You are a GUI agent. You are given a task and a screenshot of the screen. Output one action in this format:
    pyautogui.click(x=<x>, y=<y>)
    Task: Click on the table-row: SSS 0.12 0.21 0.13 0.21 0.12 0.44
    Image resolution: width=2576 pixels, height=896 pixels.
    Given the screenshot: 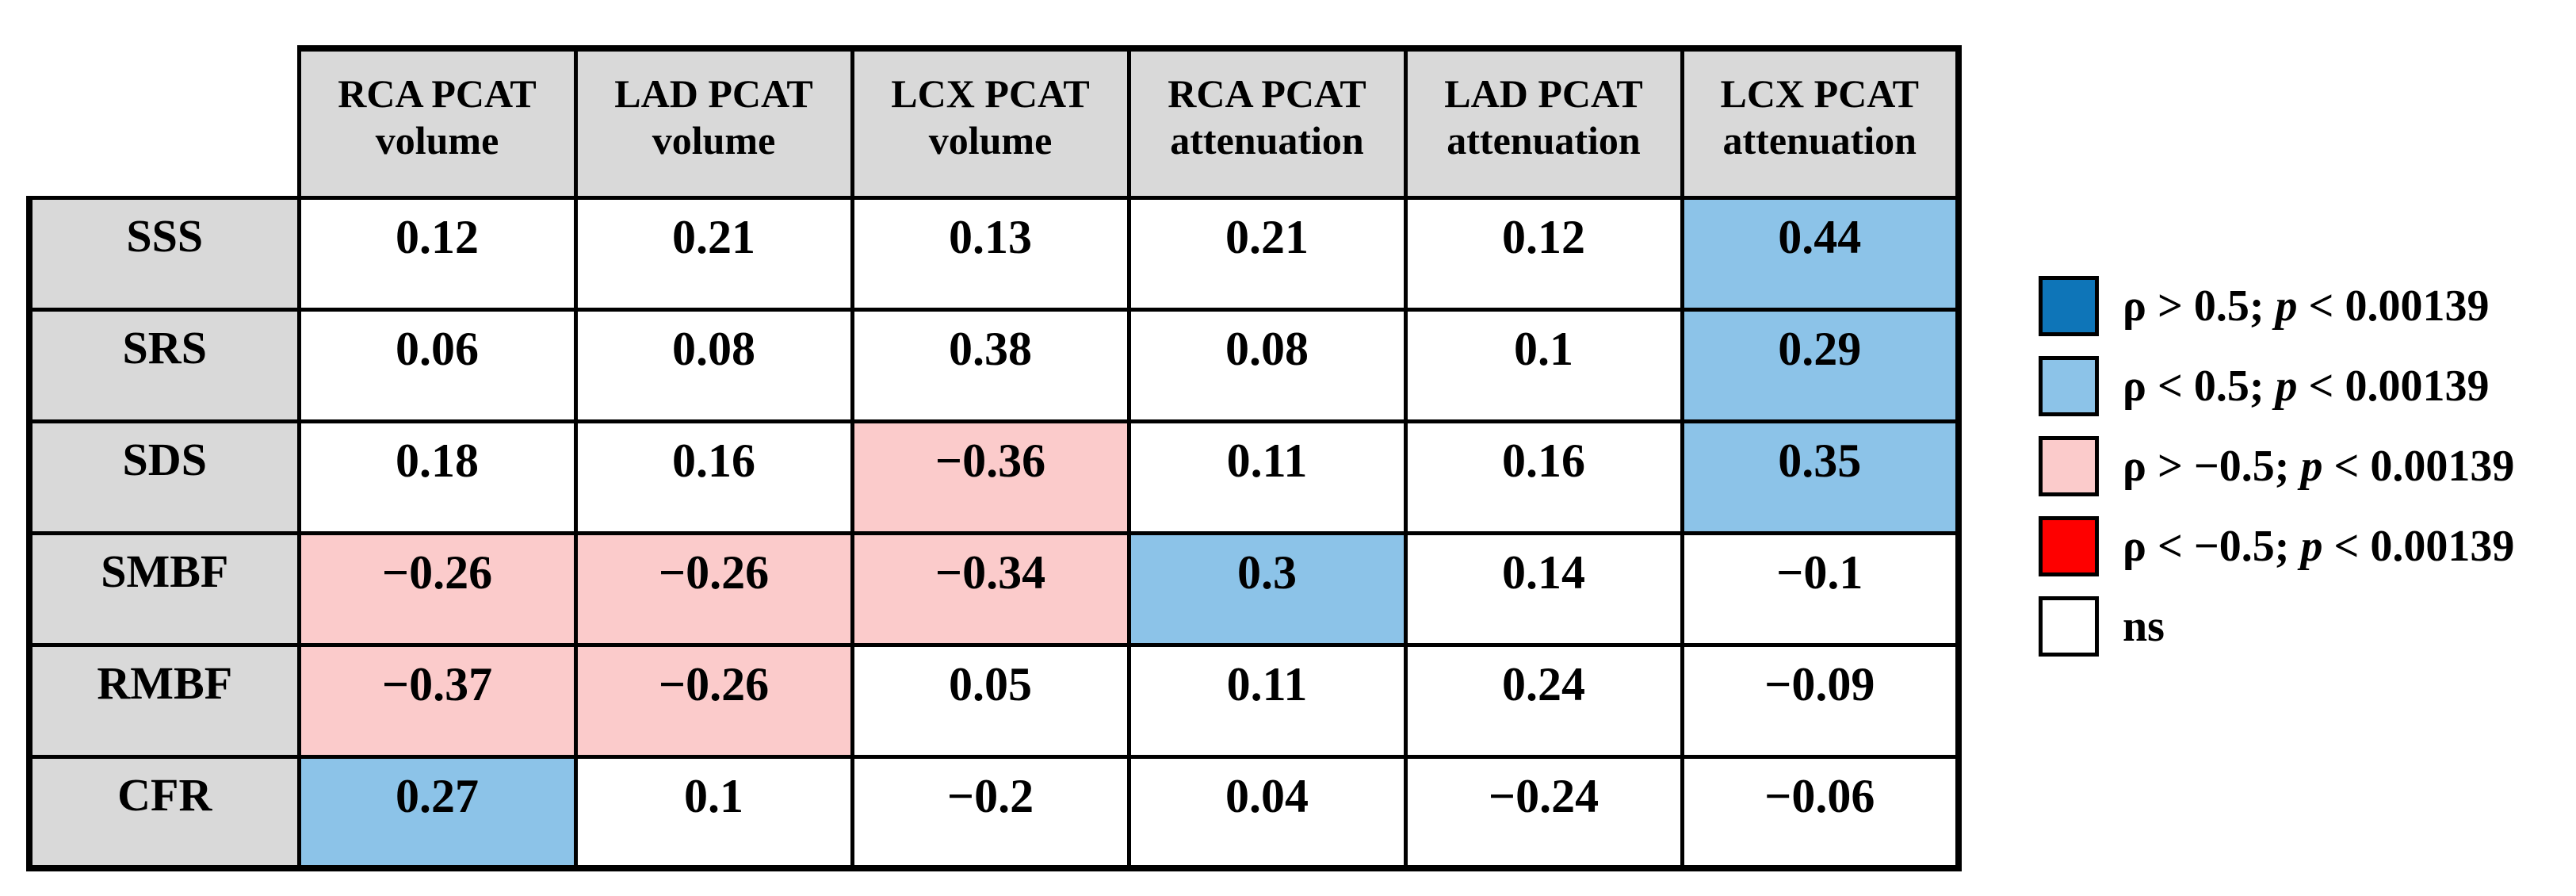 What is the action you would take?
    pyautogui.click(x=994, y=253)
    